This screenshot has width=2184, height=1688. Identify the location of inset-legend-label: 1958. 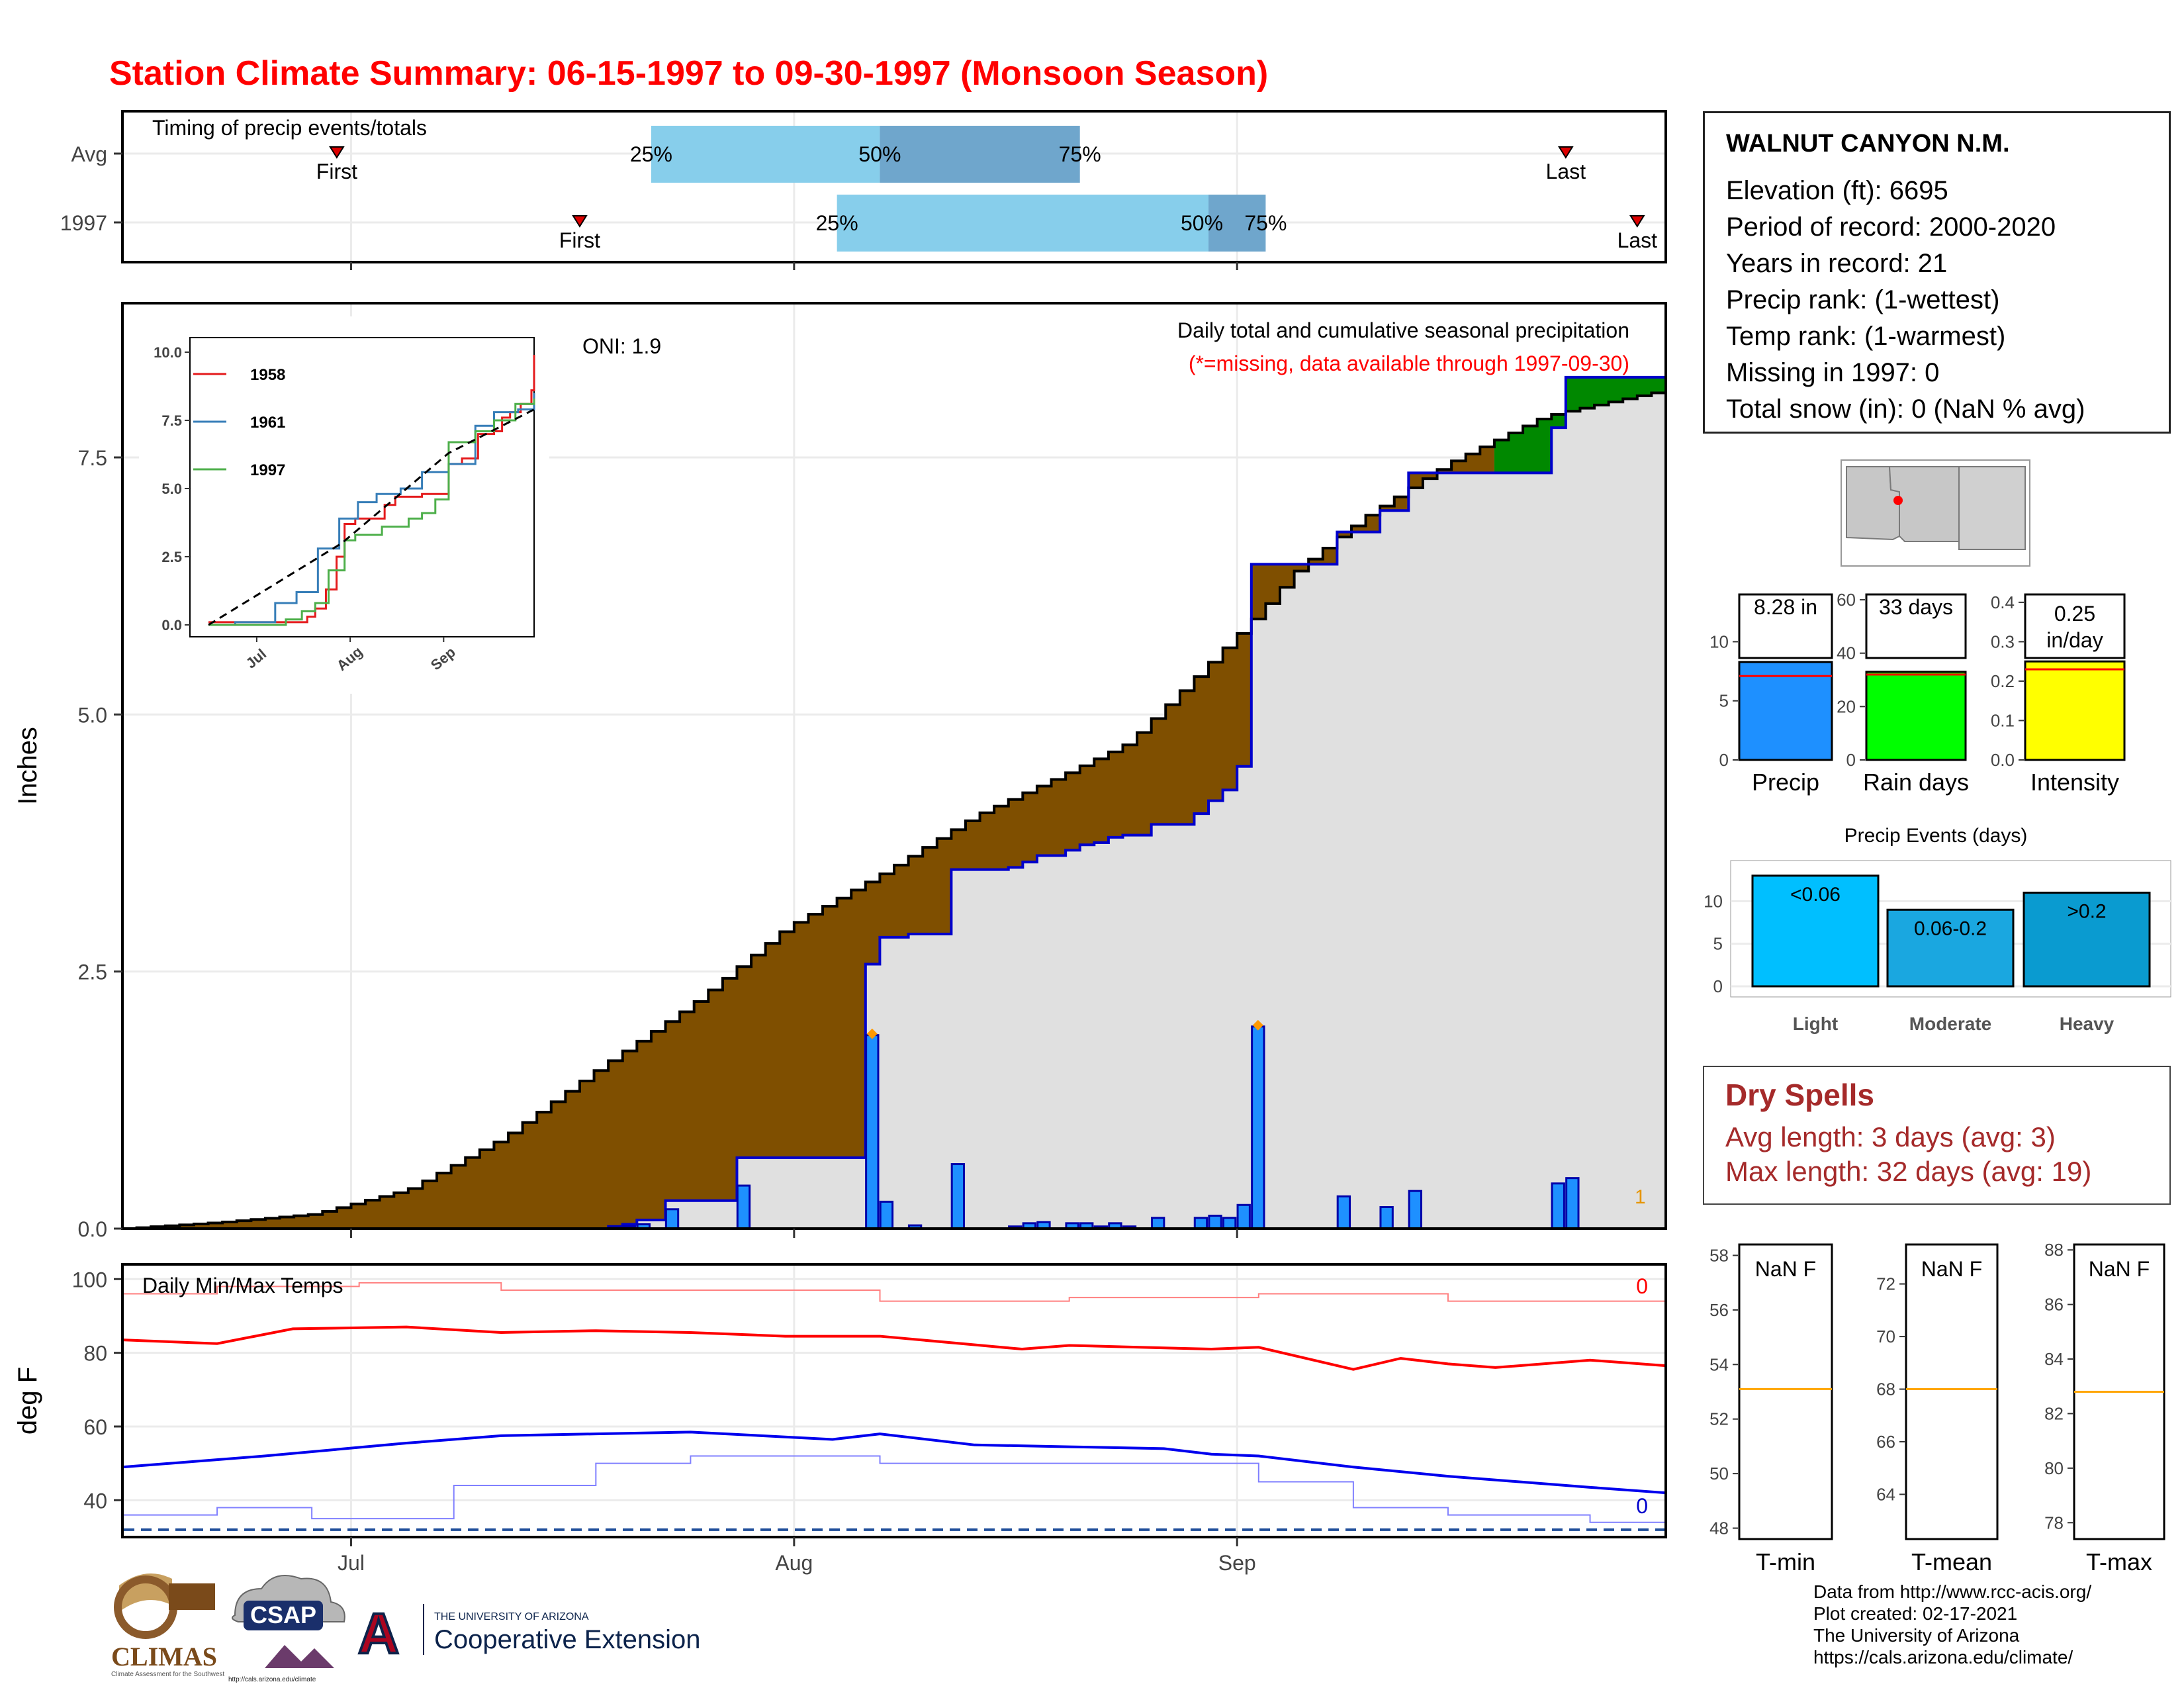
(267, 375).